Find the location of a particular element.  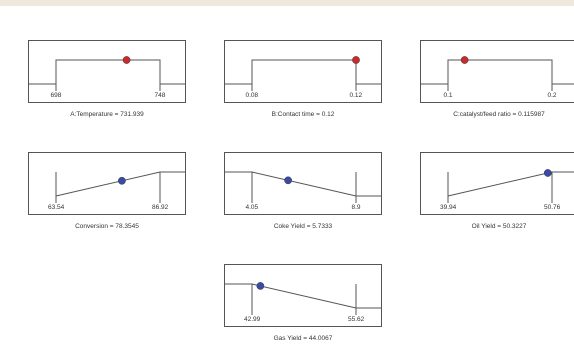

low-limit-label: 42.99 is located at coordinates (252, 319).